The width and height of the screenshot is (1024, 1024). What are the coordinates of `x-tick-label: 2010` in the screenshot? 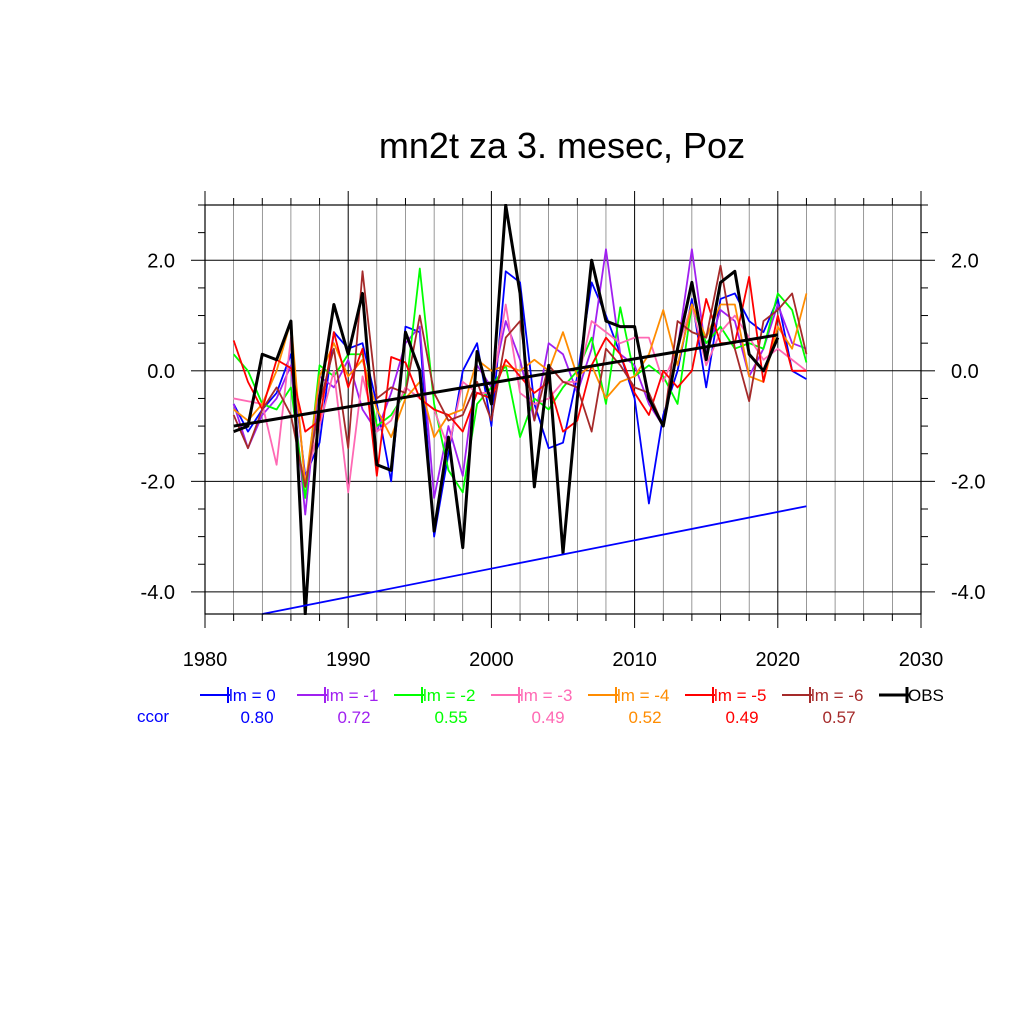 It's located at (634, 660).